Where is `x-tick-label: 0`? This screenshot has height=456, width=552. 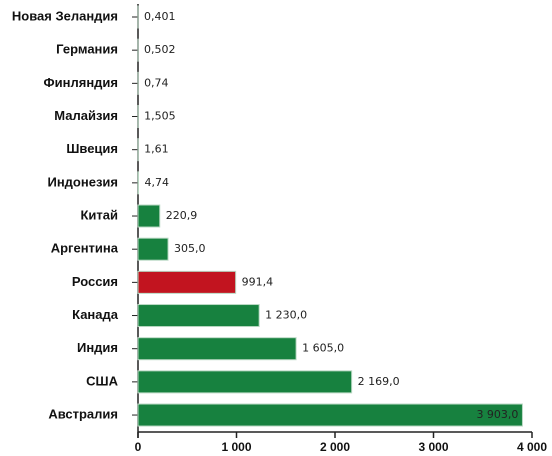
x-tick-label: 0 is located at coordinates (138, 447).